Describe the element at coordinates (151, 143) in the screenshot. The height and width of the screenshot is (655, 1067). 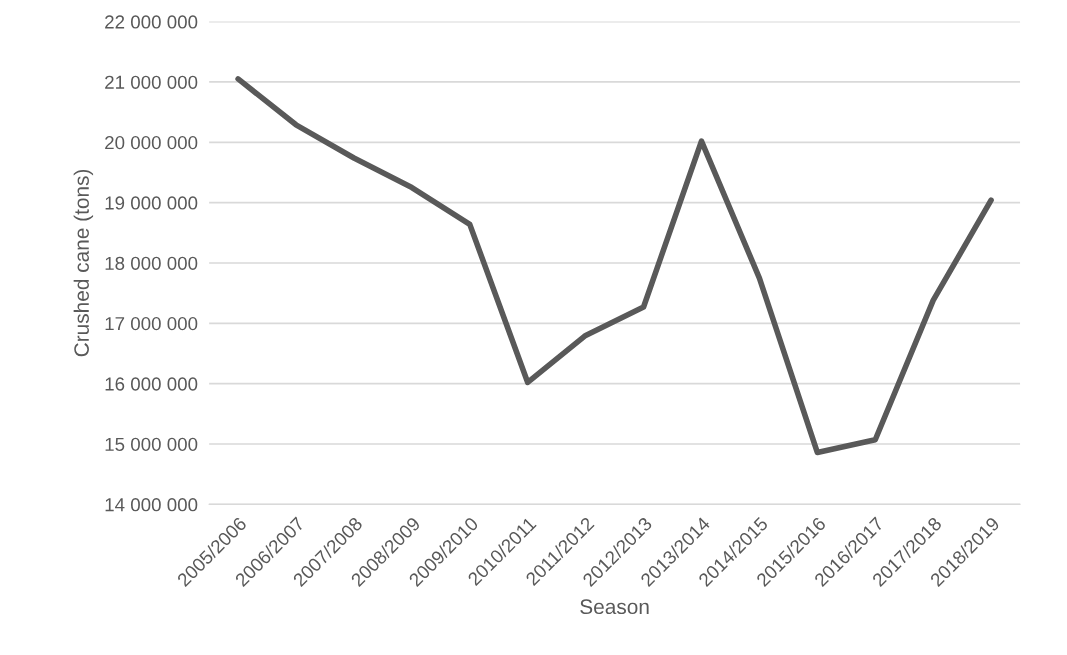
I see `y-tick-label: 20 000 000` at that location.